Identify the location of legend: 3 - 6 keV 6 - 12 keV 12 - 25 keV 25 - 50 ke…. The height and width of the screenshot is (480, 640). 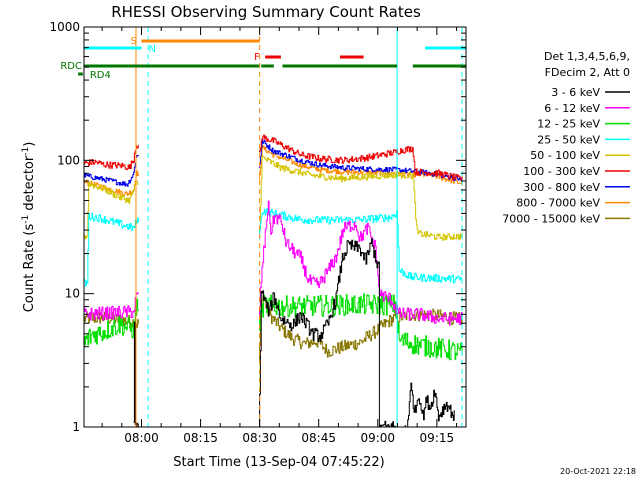
(566, 155).